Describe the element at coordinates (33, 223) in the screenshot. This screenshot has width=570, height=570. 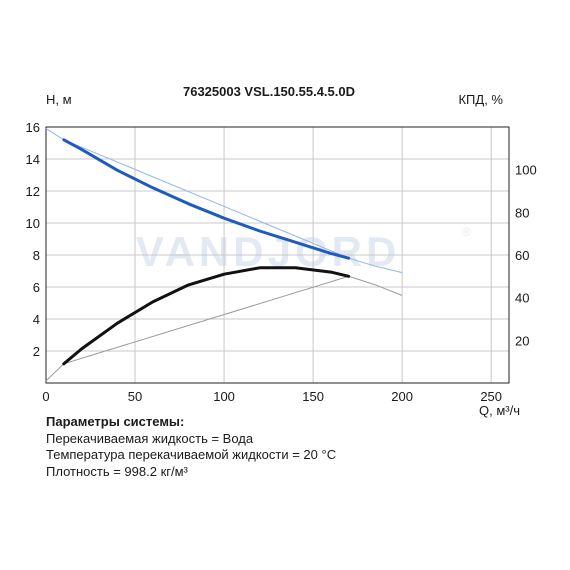
I see `y-left-tick-label: 10` at that location.